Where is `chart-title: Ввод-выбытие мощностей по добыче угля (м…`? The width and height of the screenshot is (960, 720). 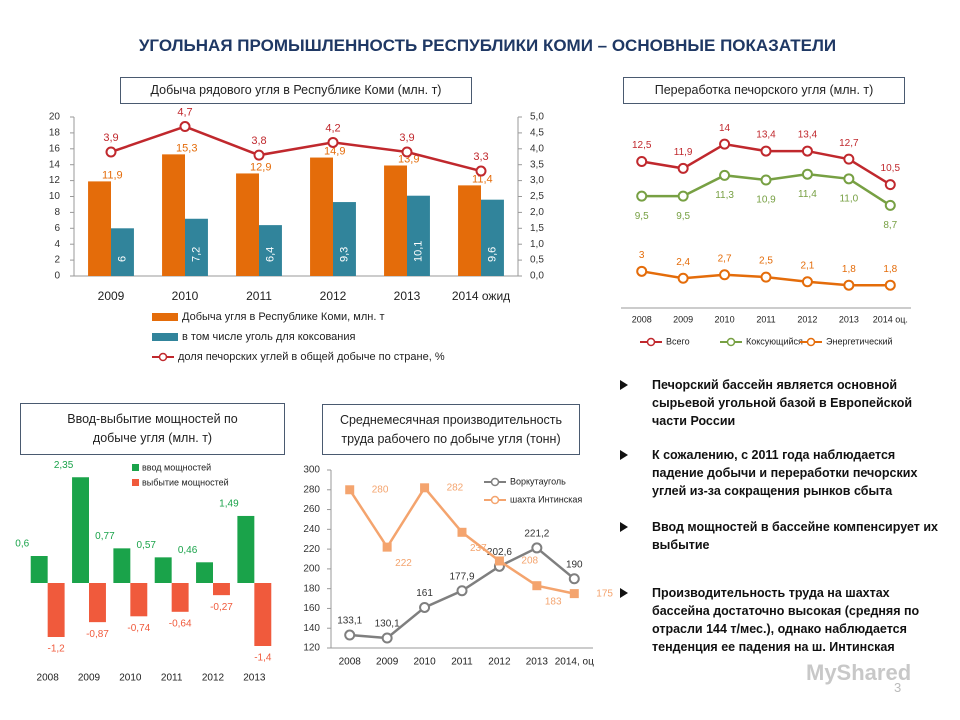
chart-title: Ввод-выбытие мощностей по добыче угля (м… is located at coordinates (152, 429).